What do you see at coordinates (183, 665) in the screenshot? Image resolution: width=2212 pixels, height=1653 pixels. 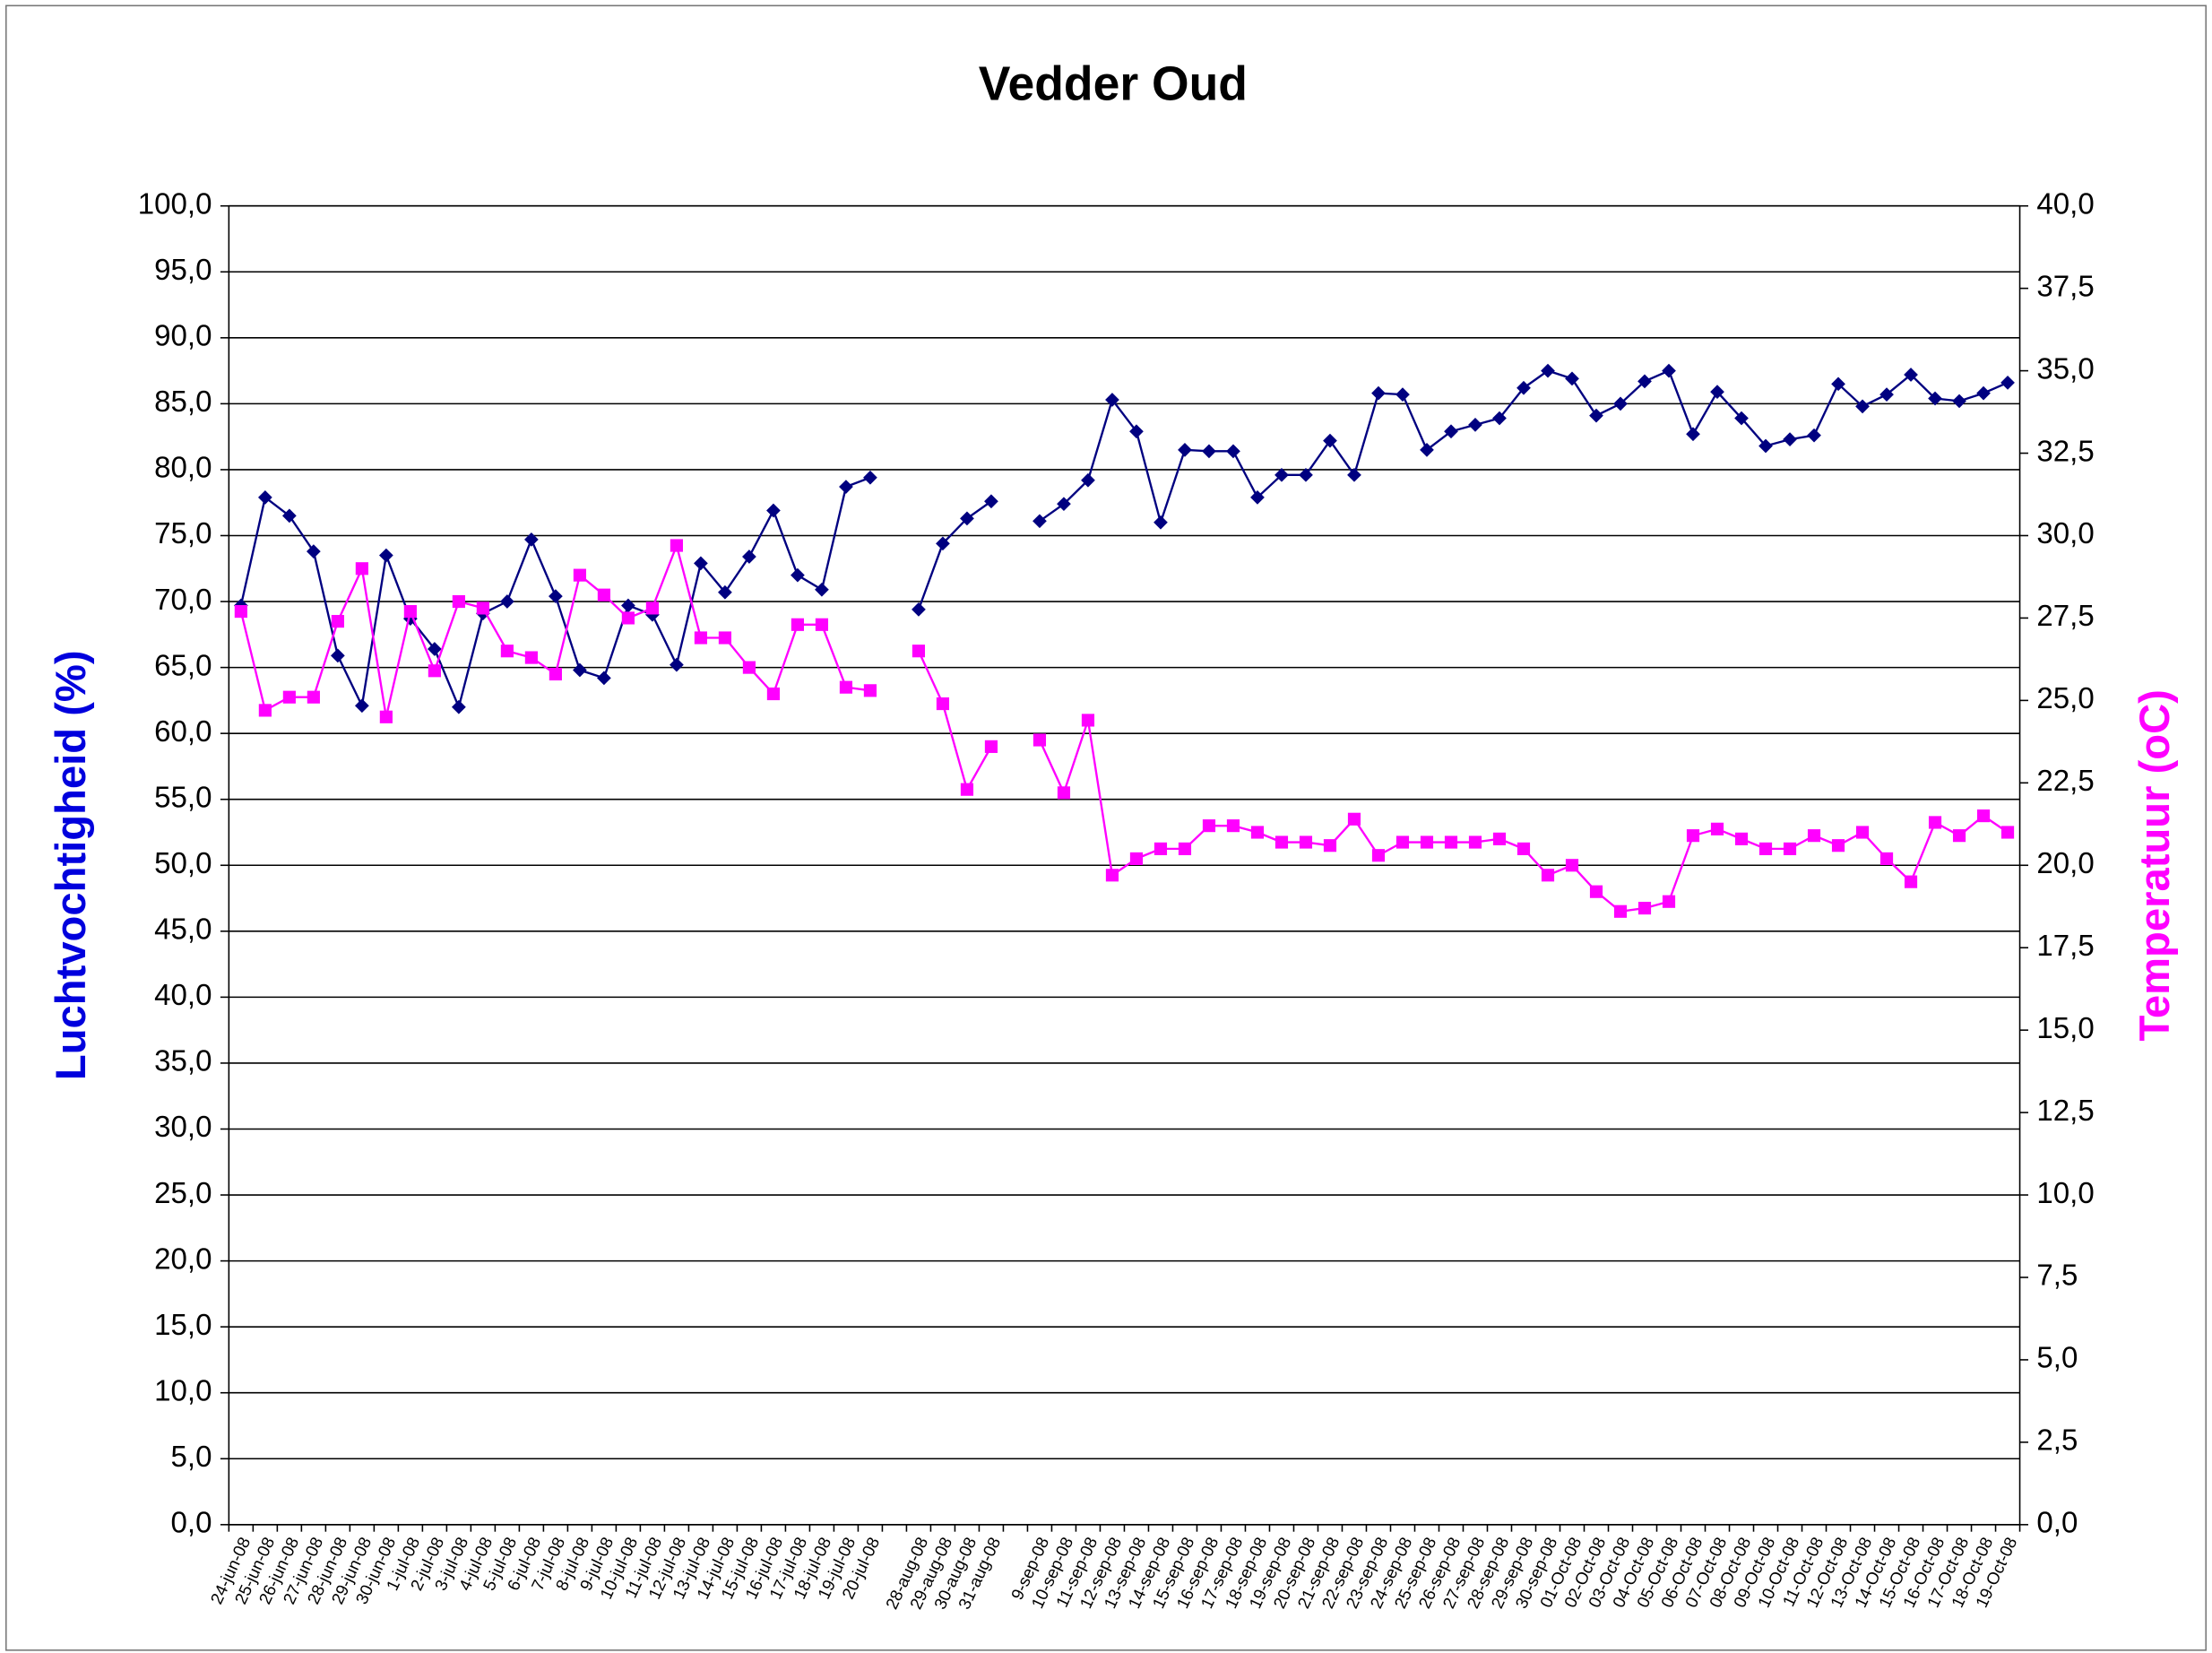 I see `y-tick-label: 65,0` at bounding box center [183, 665].